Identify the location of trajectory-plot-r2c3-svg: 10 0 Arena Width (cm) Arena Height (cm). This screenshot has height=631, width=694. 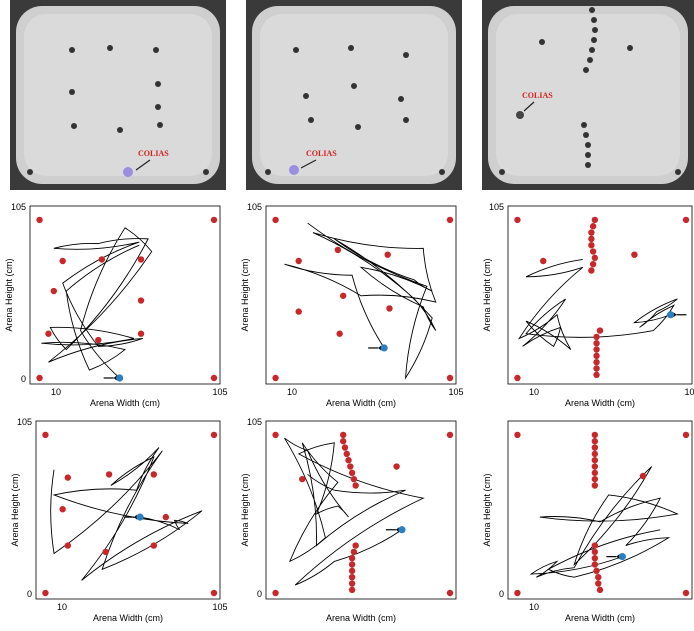
(587, 521).